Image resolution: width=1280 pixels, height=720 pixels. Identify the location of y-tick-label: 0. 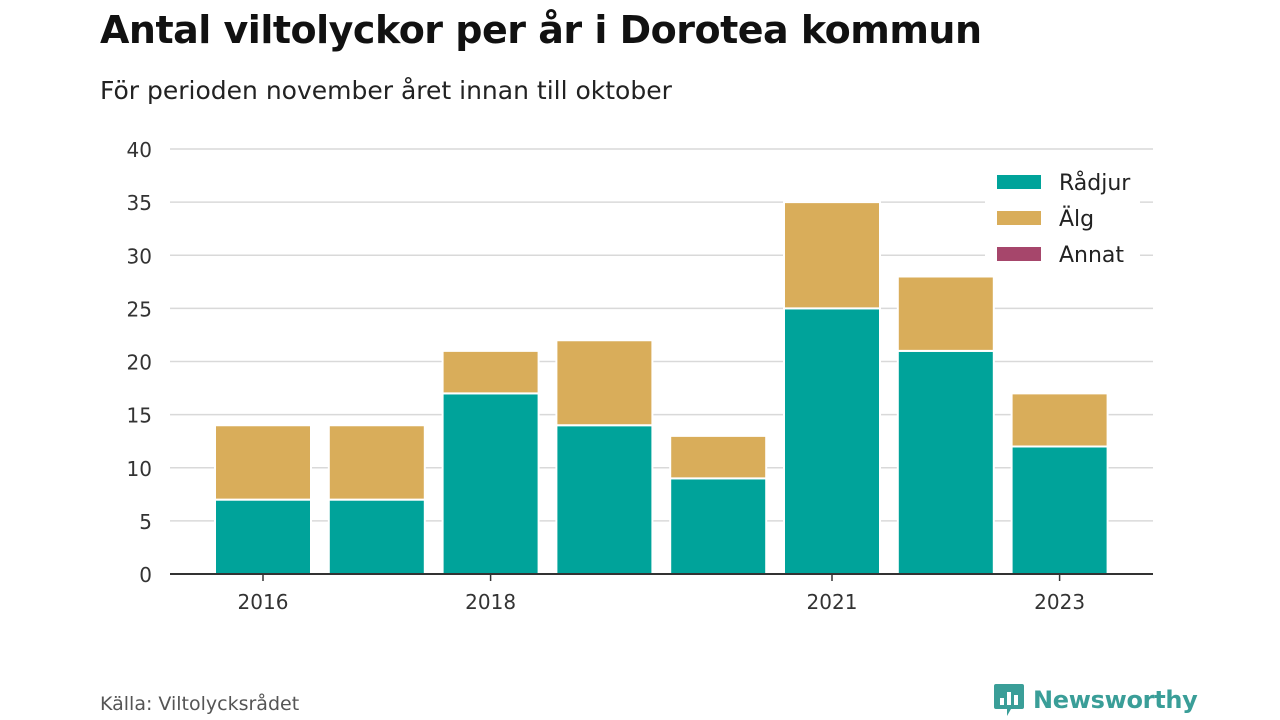
(145, 575).